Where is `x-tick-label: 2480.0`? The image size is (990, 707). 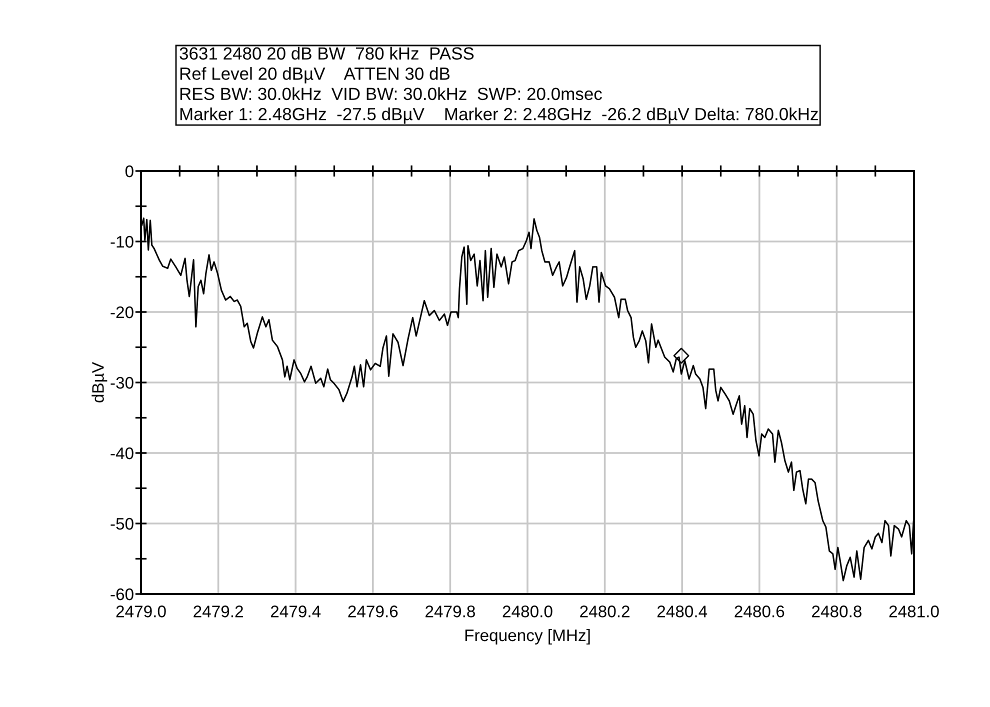 x-tick-label: 2480.0 is located at coordinates (527, 612).